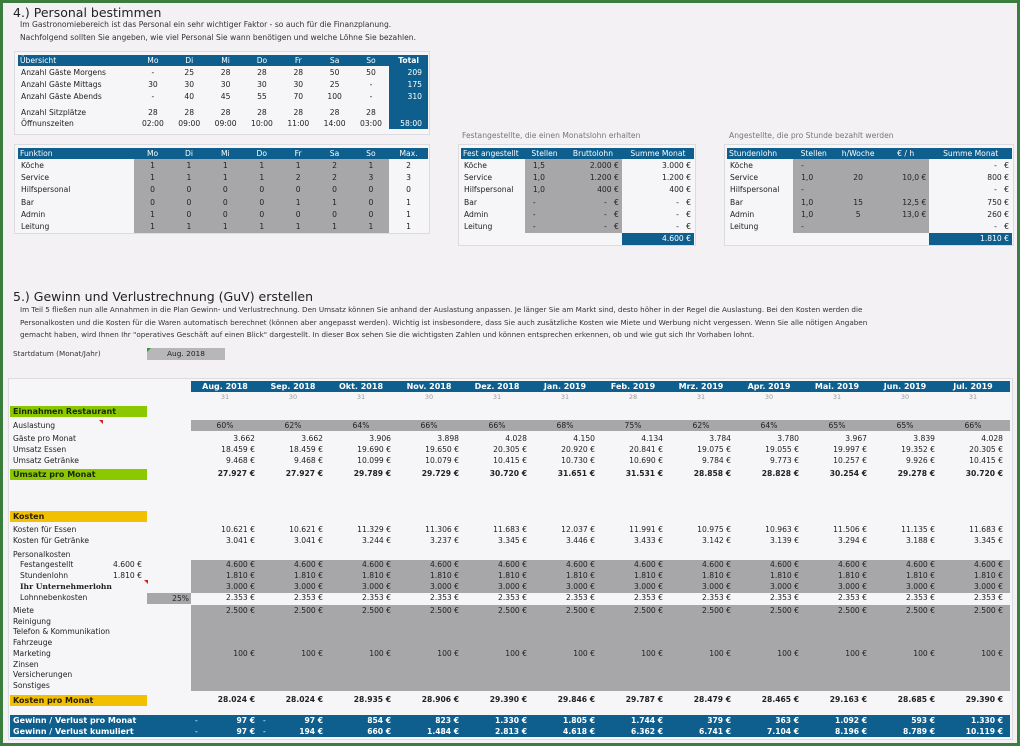 This screenshot has height=746, width=1020. Describe the element at coordinates (225, 123) in the screenshot. I see `overview-cell: 09:00` at that location.